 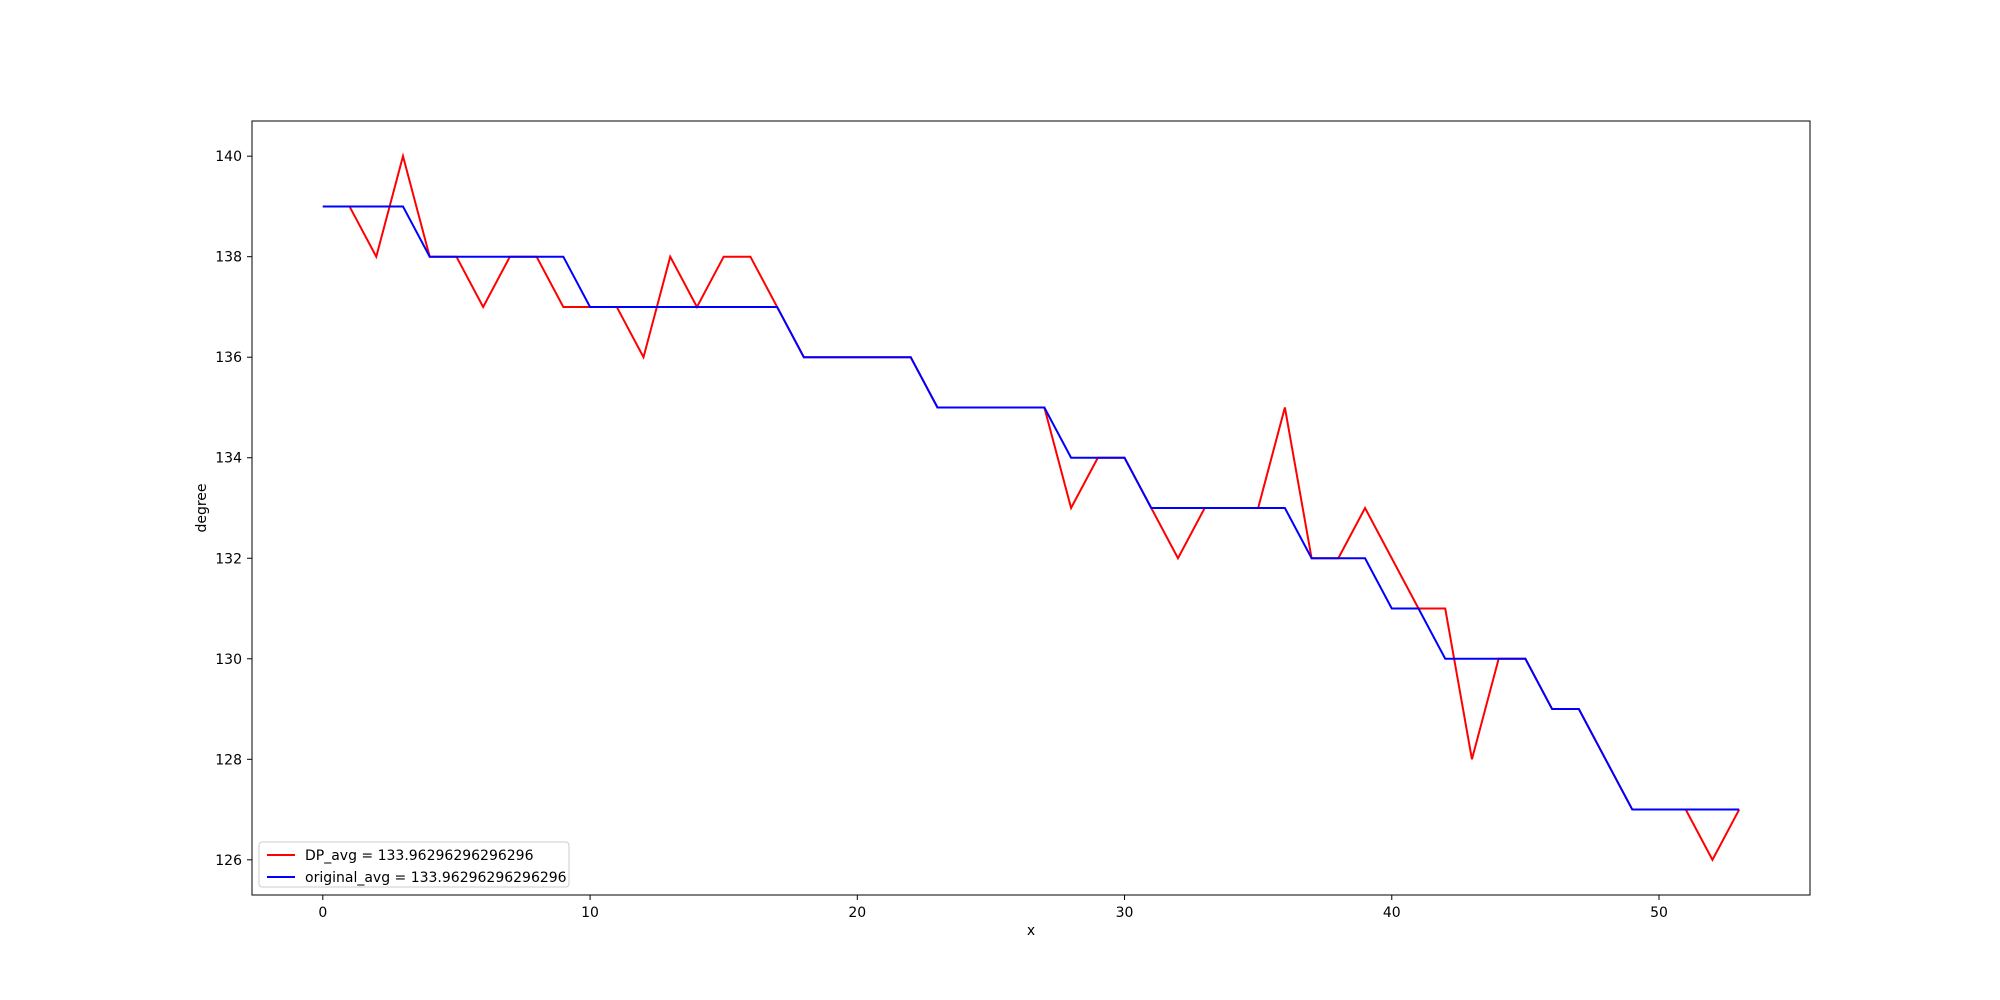 I want to click on legend-box, so click(x=414, y=864).